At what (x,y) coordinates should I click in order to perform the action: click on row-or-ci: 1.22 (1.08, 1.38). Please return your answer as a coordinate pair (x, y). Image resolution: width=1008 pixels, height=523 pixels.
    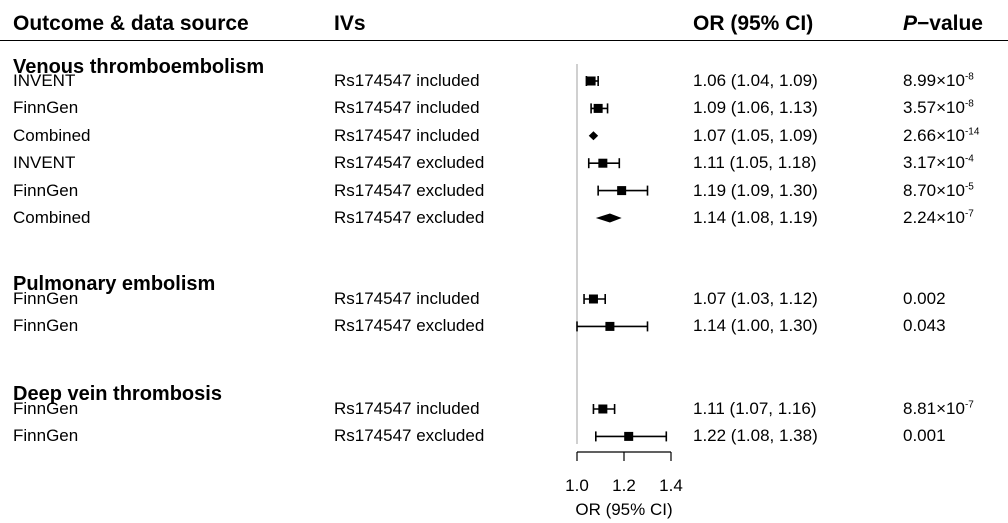
    Looking at the image, I should click on (755, 436).